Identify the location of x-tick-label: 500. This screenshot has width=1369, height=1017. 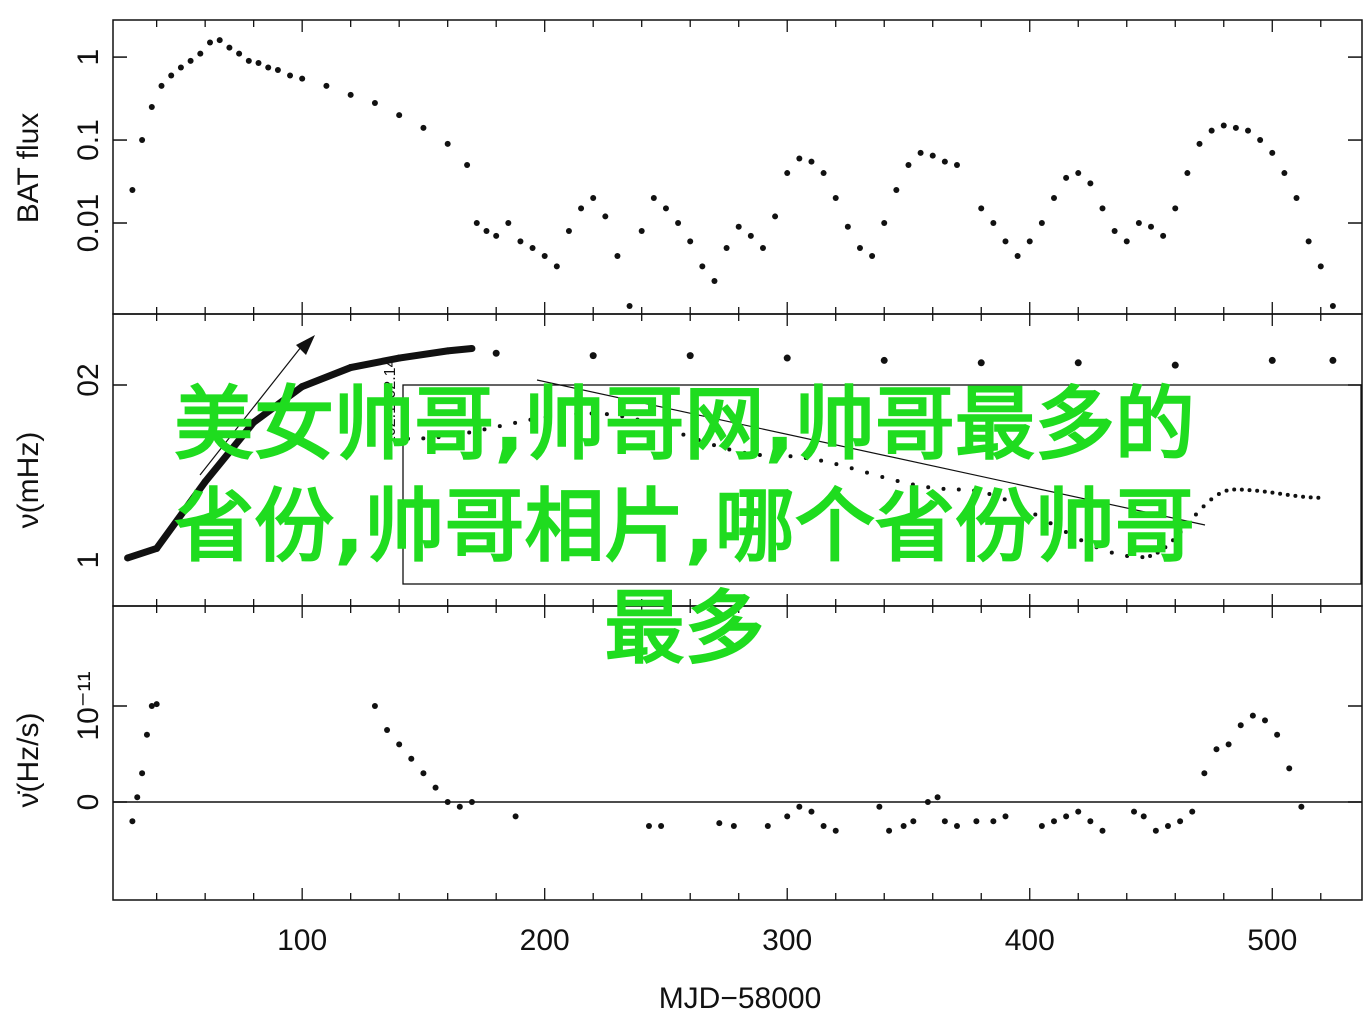
(1272, 940).